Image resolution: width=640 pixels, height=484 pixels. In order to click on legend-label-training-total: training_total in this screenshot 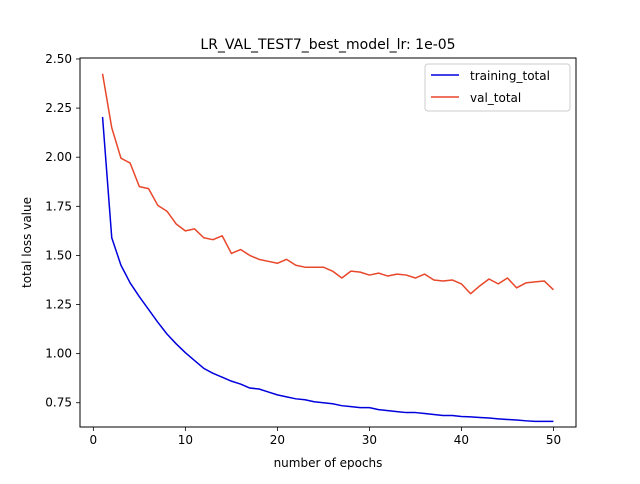, I will do `click(510, 76)`.